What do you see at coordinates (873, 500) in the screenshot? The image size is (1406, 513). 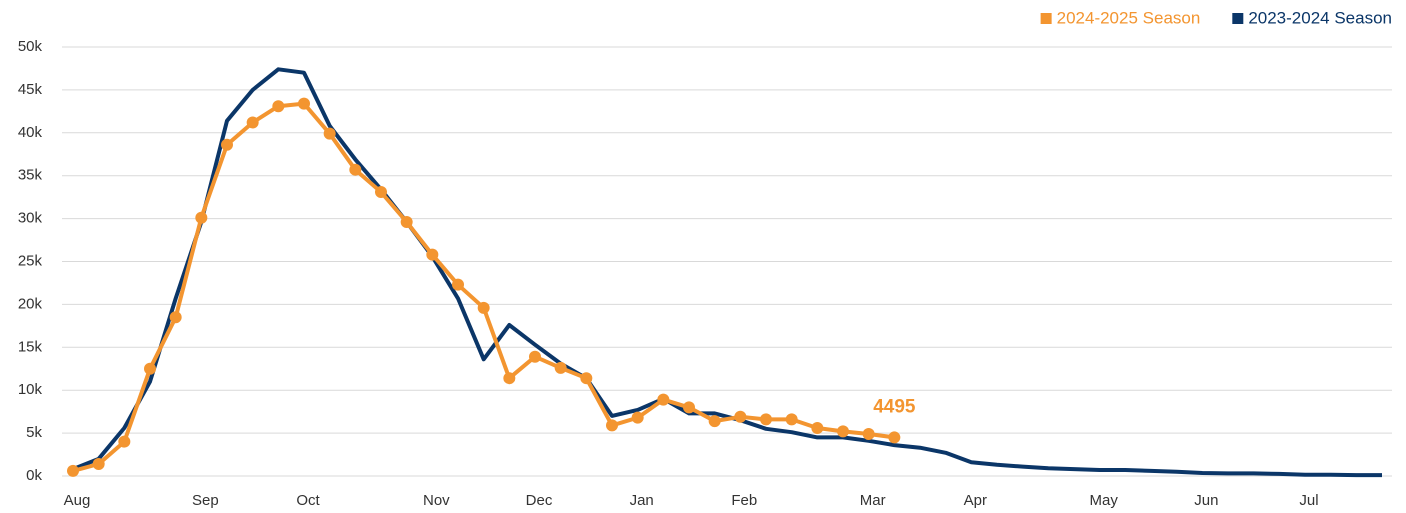 I see `x-tick-label: Mar` at bounding box center [873, 500].